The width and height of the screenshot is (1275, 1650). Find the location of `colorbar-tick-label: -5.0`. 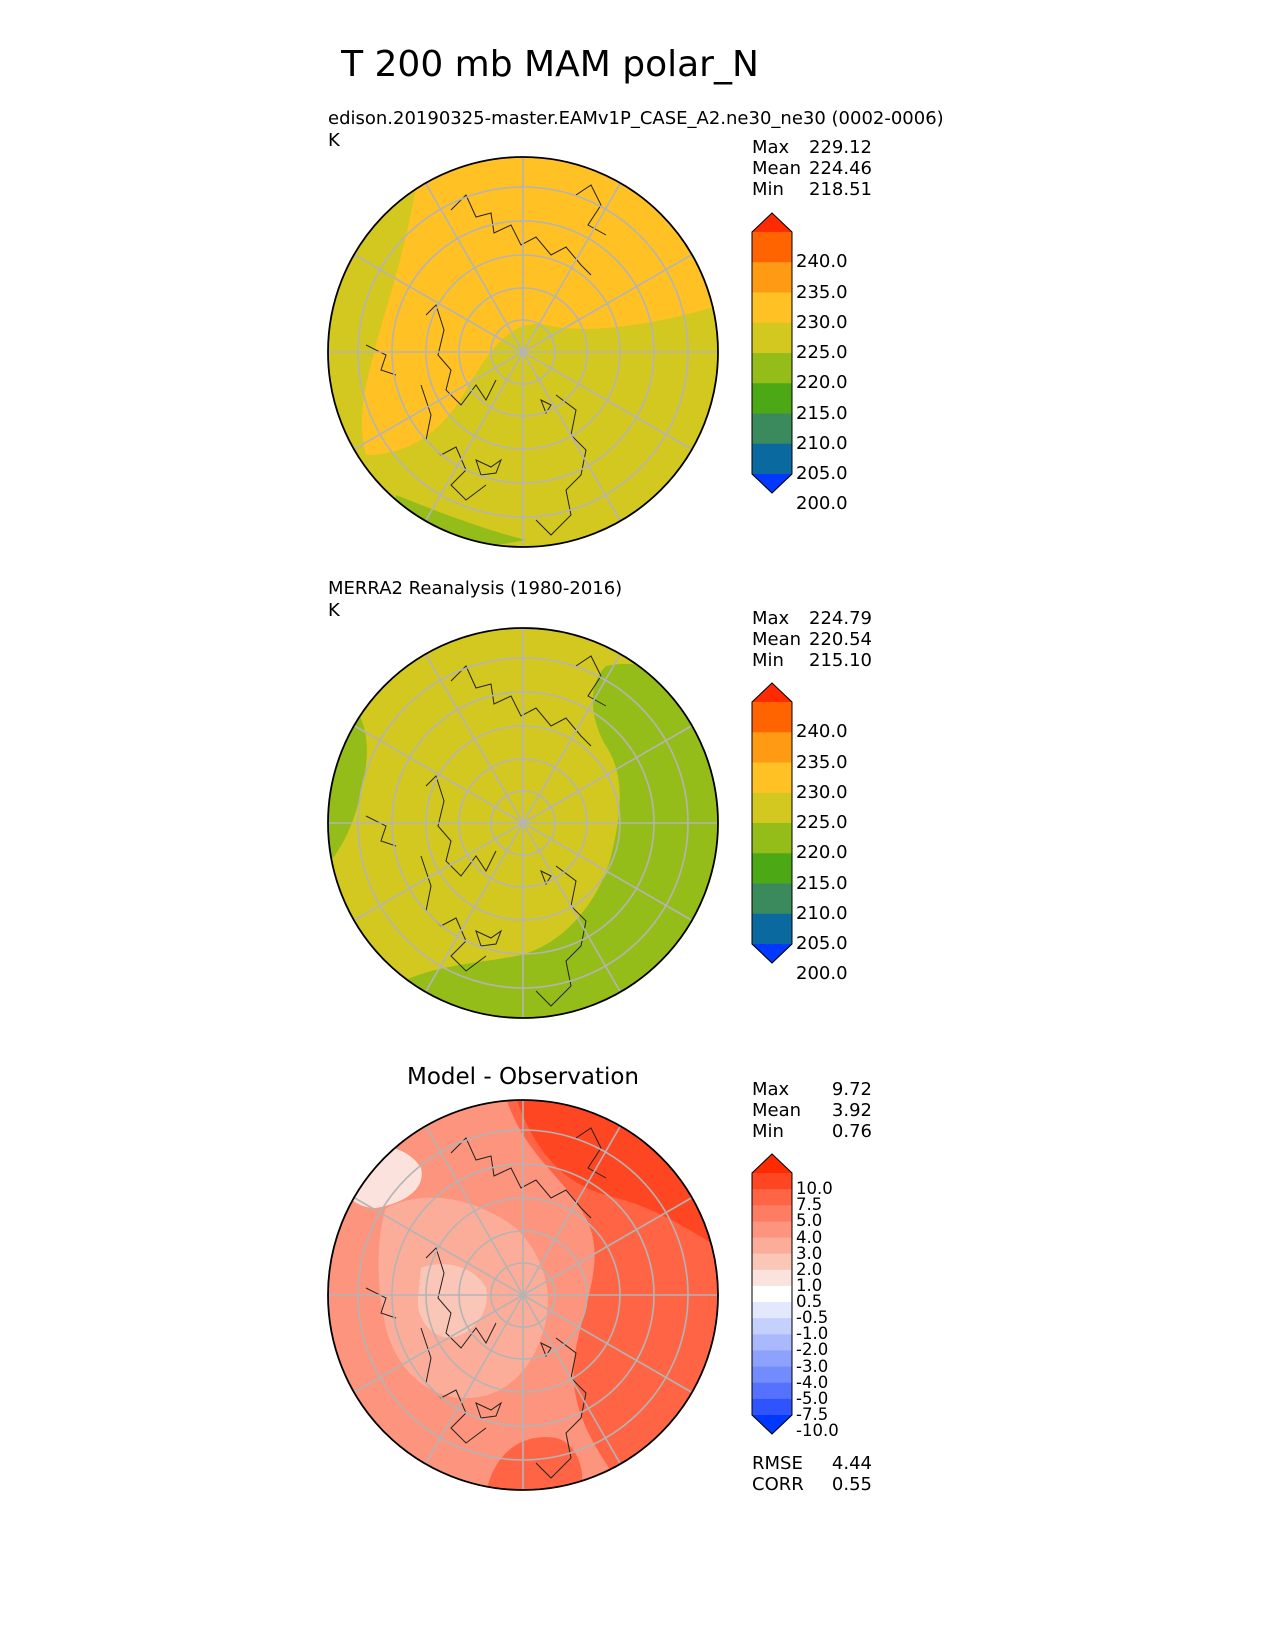

colorbar-tick-label: -5.0 is located at coordinates (812, 1398).